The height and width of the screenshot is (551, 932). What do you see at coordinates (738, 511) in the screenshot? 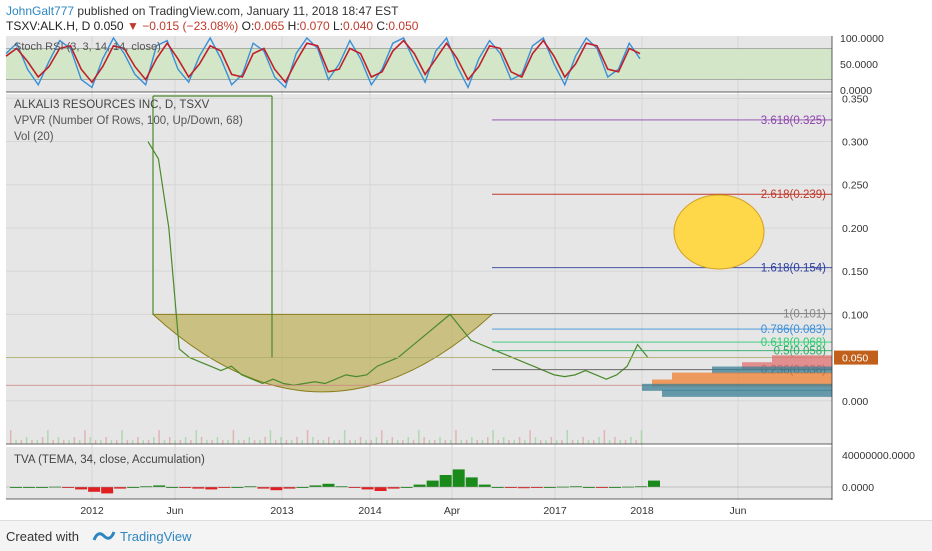
I see `time-axis-label: Jun` at bounding box center [738, 511].